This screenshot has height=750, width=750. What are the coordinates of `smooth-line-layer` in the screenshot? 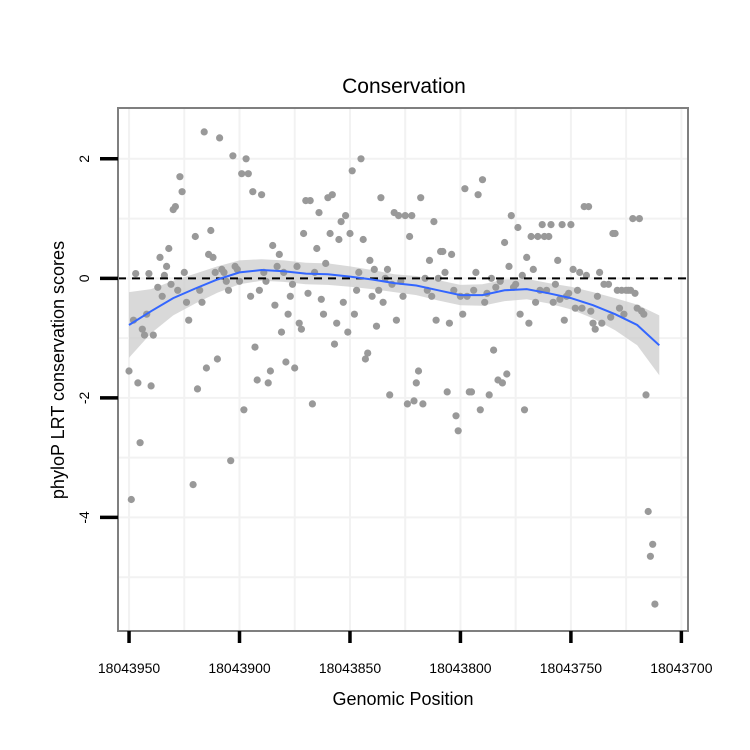 It's located at (394, 307).